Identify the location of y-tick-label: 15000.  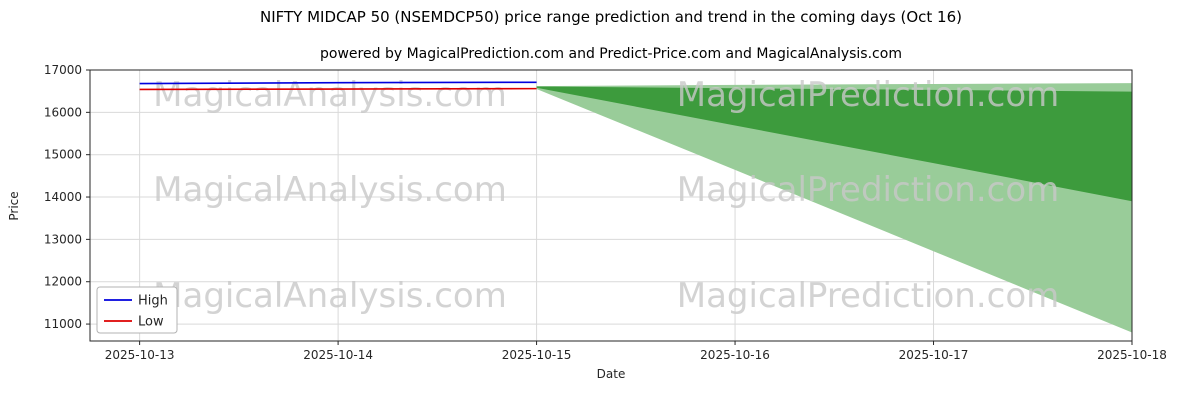
(63, 155).